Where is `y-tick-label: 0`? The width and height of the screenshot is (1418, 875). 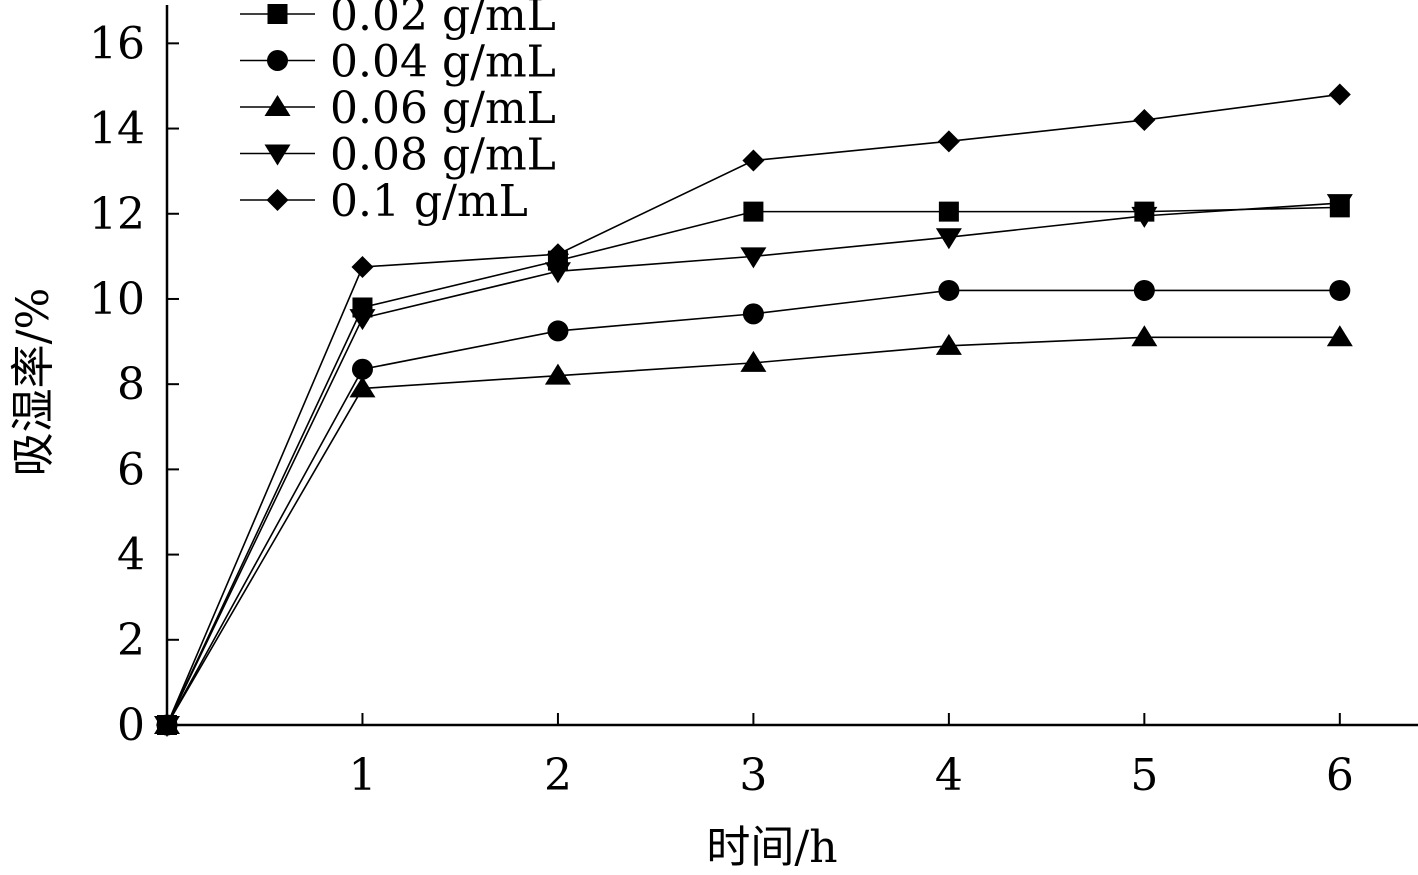
y-tick-label: 0 is located at coordinates (131, 725).